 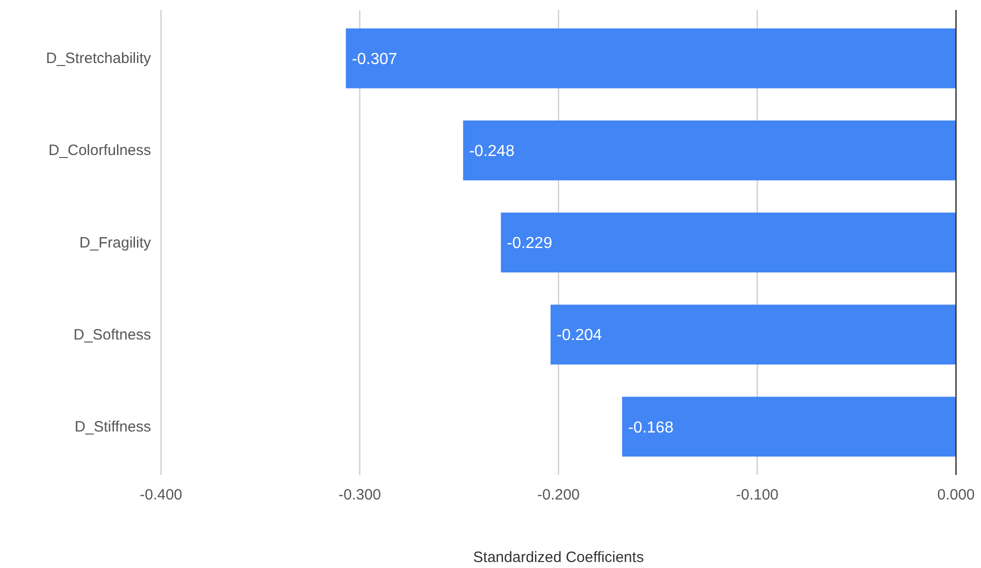 What do you see at coordinates (558, 557) in the screenshot?
I see `x-axis-title: Standardized Coefficients` at bounding box center [558, 557].